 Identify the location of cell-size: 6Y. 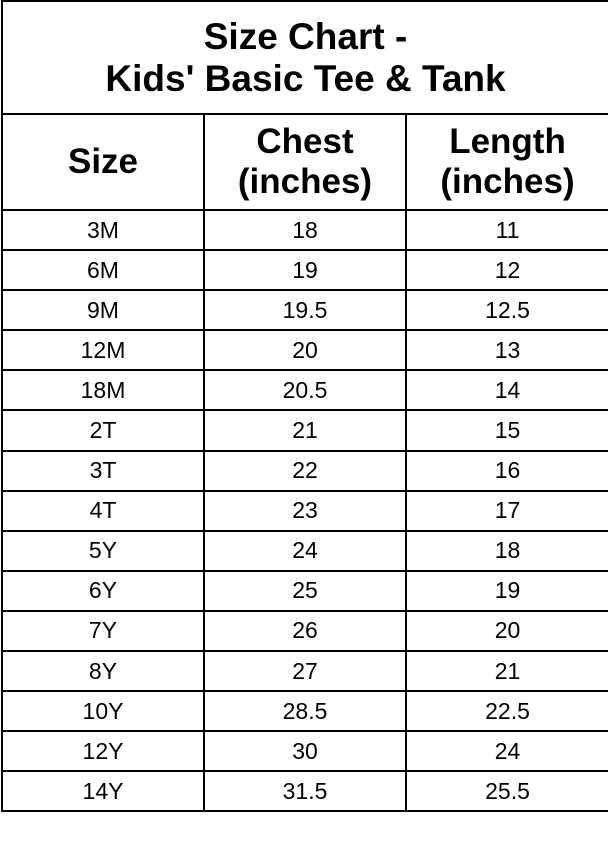
(103, 590).